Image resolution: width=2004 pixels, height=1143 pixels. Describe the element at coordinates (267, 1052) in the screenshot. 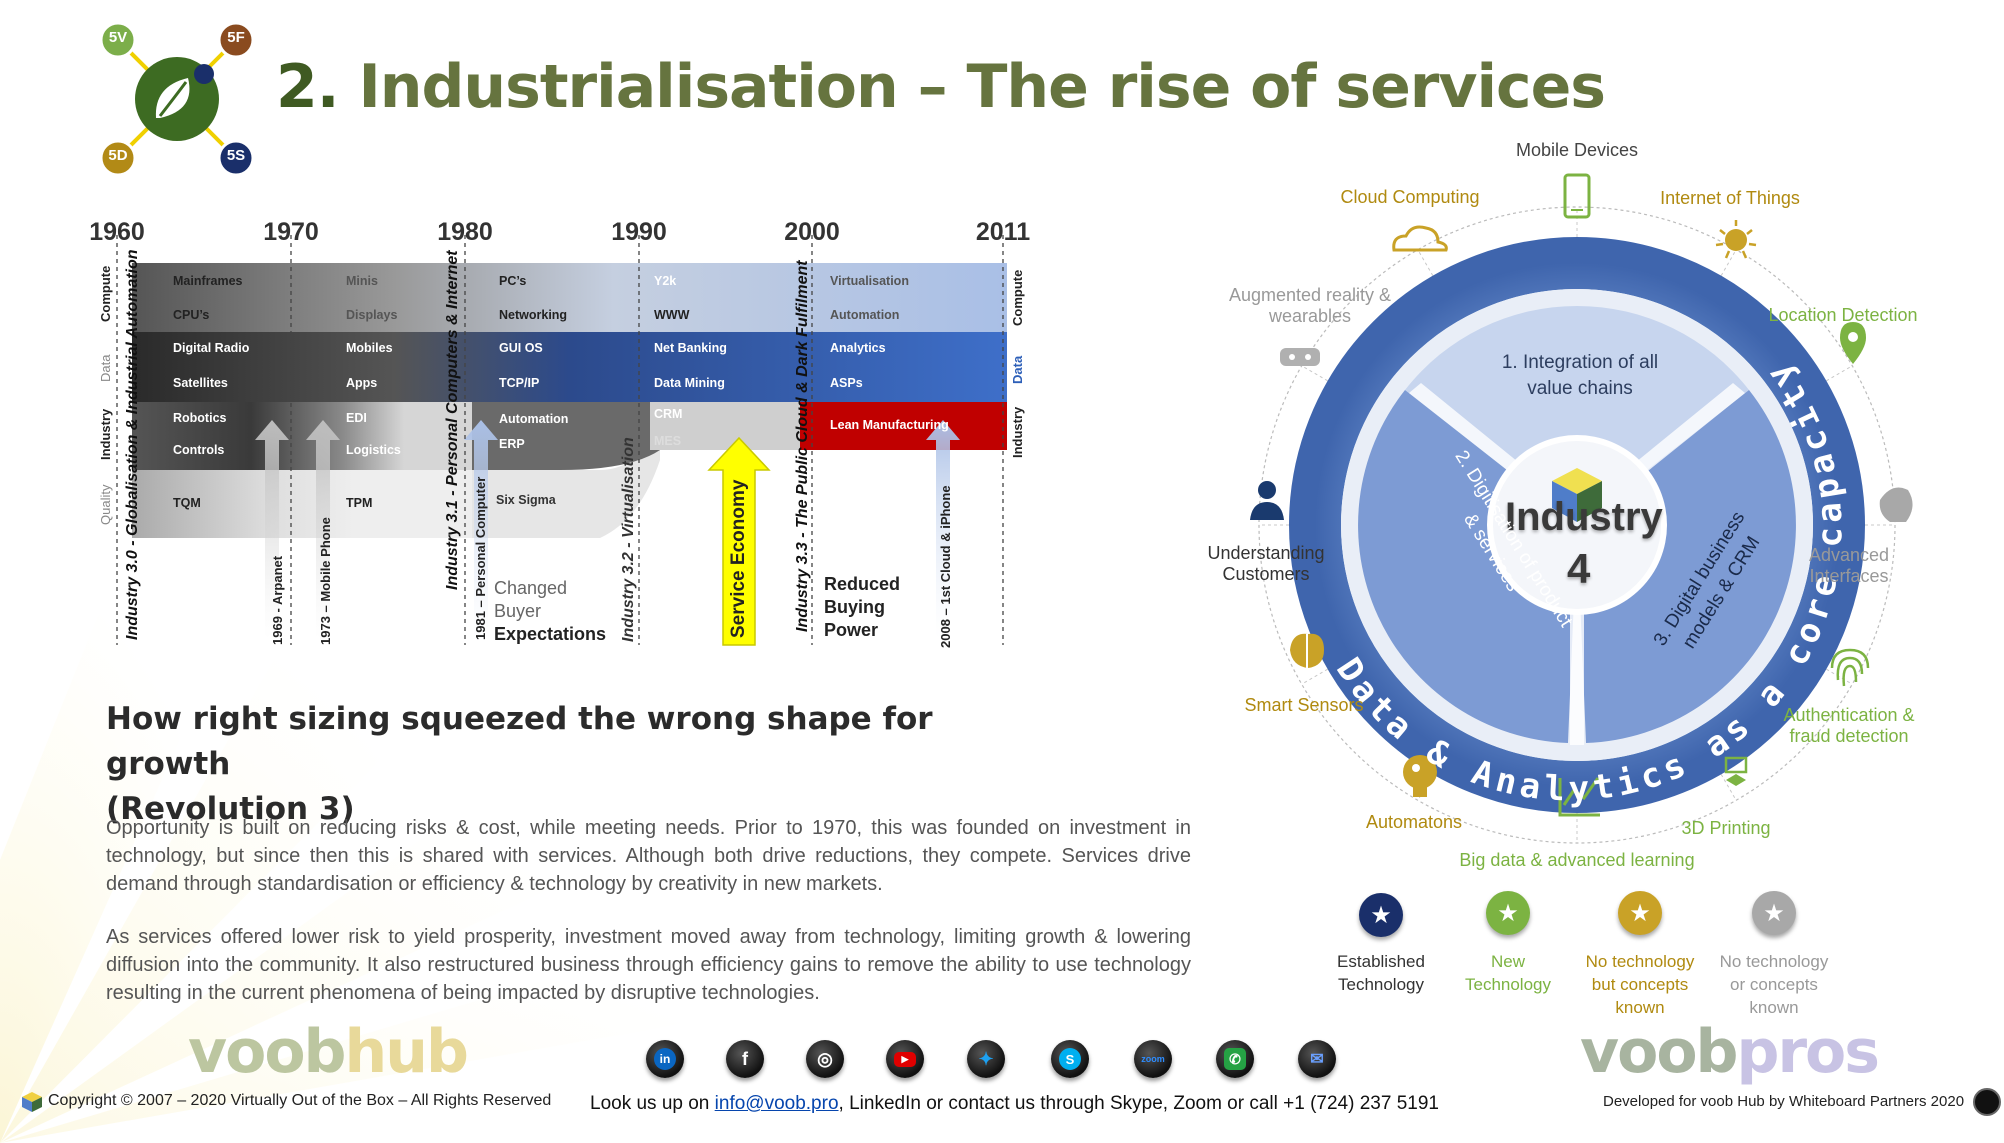

I see `voob-hub-logo-a: voob` at that location.